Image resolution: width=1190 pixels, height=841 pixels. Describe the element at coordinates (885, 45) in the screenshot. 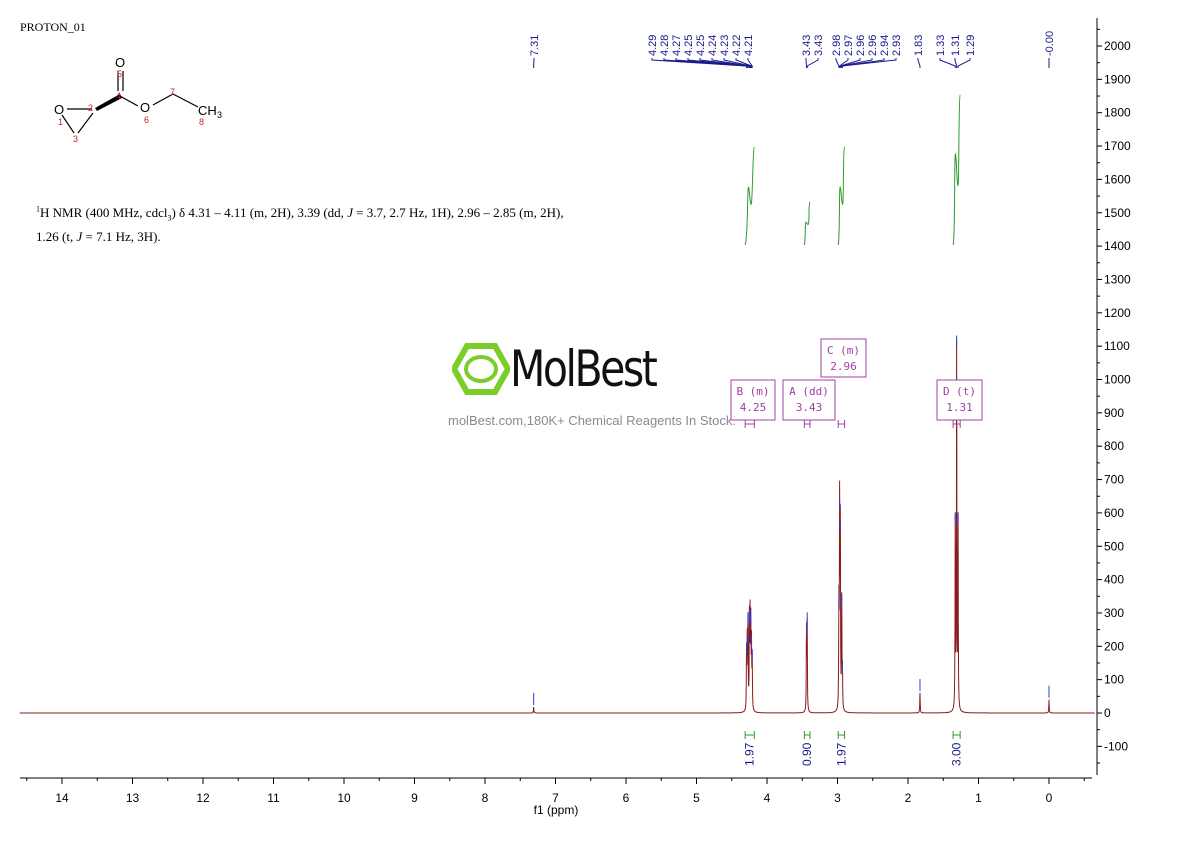

I see `peak-label: 2.94` at that location.